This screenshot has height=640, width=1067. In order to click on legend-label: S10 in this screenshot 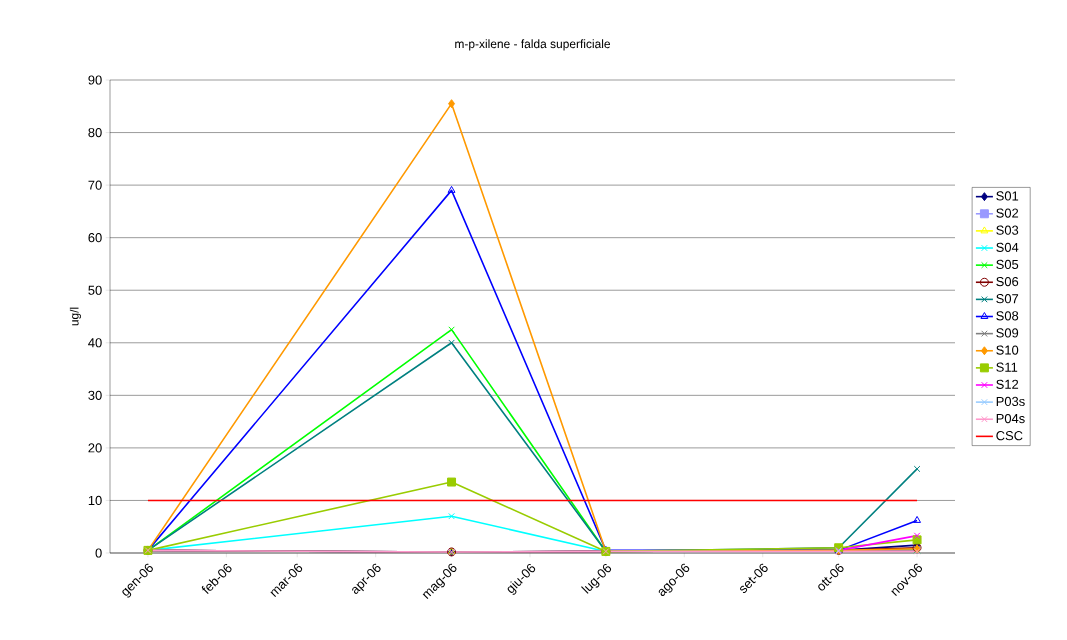, I will do `click(1007, 350)`.